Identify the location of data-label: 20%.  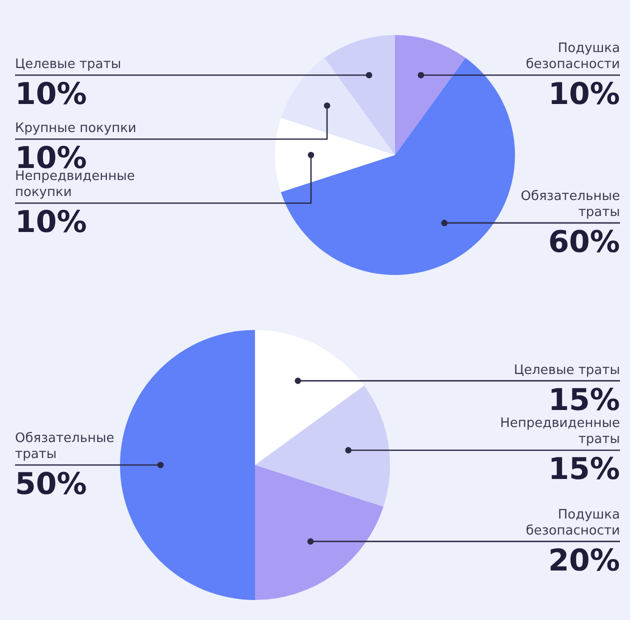
(584, 560).